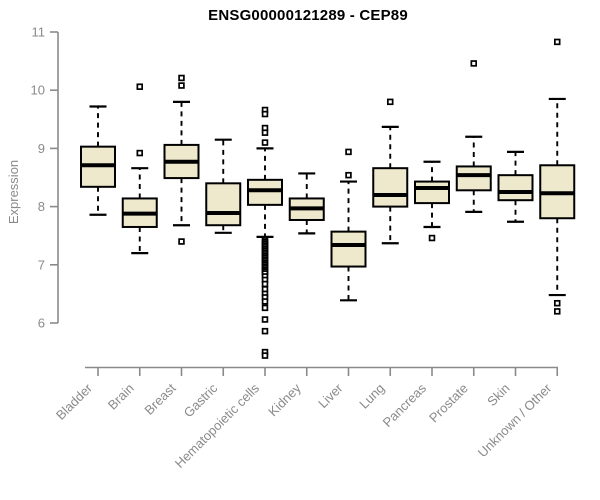 Image resolution: width=600 pixels, height=500 pixels. I want to click on y-tick-label: 11, so click(39, 32).